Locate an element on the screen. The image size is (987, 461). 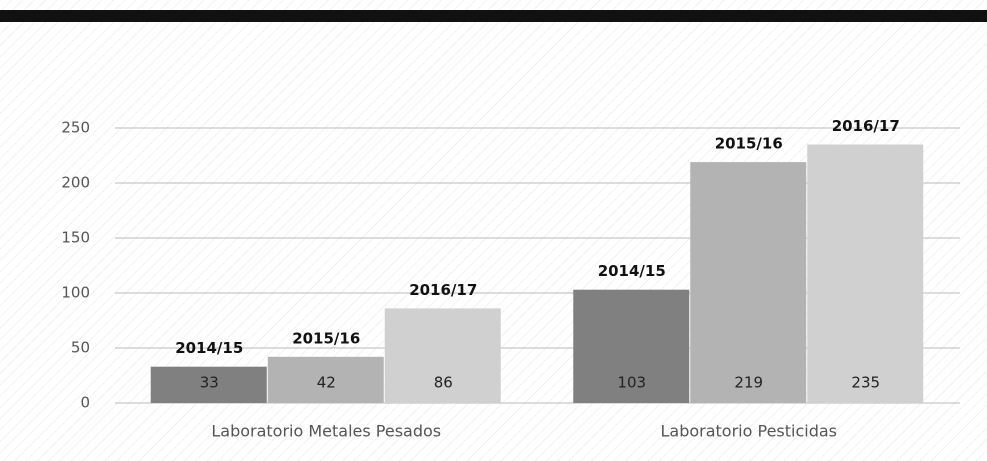
value-label: 33 is located at coordinates (209, 383).